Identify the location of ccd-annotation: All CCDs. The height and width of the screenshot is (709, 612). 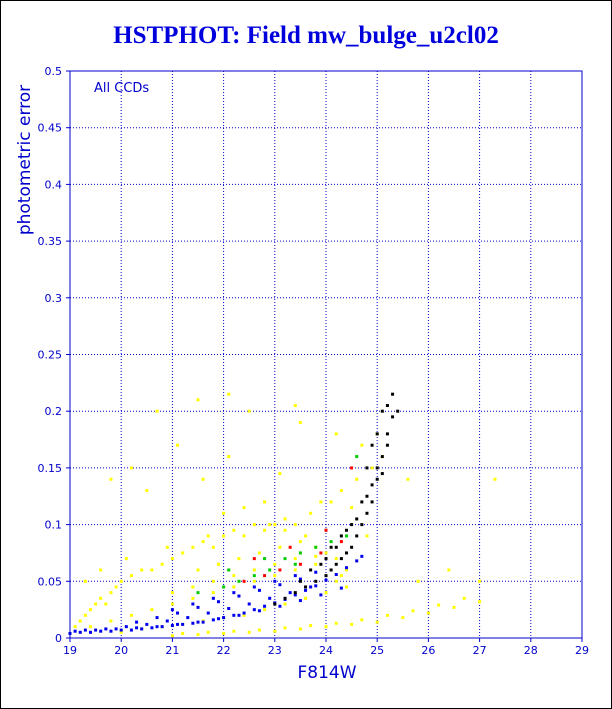
(121, 88).